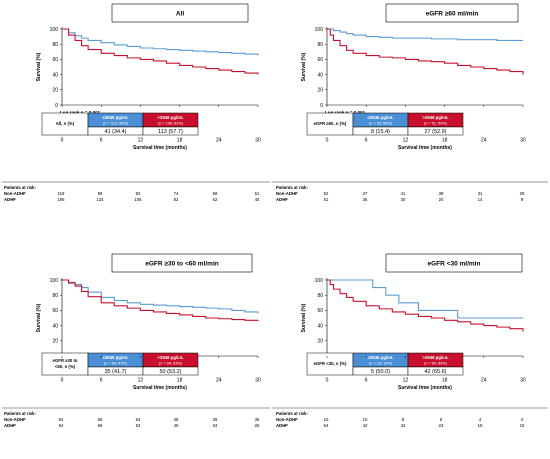 This screenshot has width=550, height=459. What do you see at coordinates (522, 425) in the screenshot?
I see `risk-count: 15` at bounding box center [522, 425].